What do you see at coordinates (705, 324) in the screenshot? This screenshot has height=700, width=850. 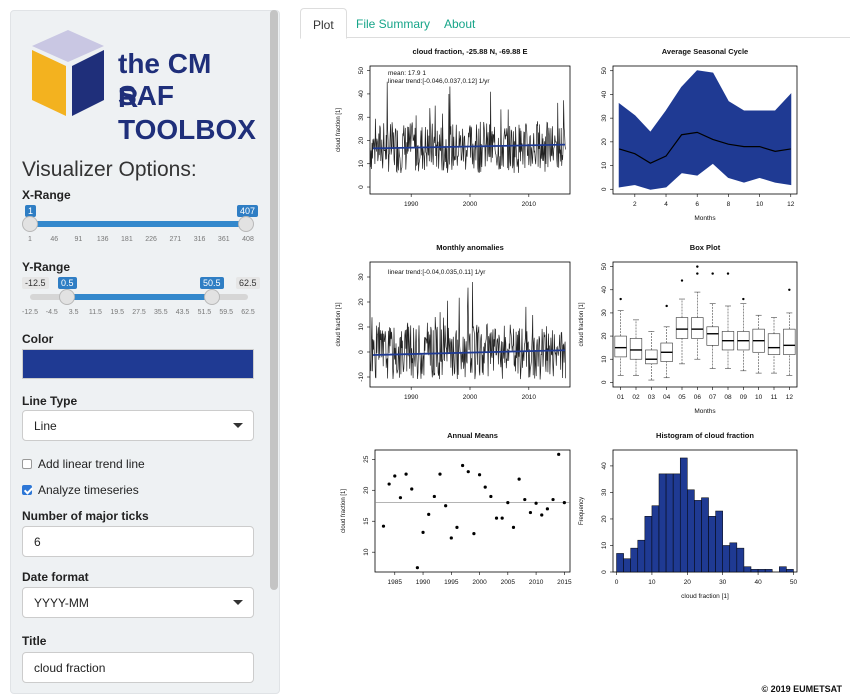 I see `plot-frame` at bounding box center [705, 324].